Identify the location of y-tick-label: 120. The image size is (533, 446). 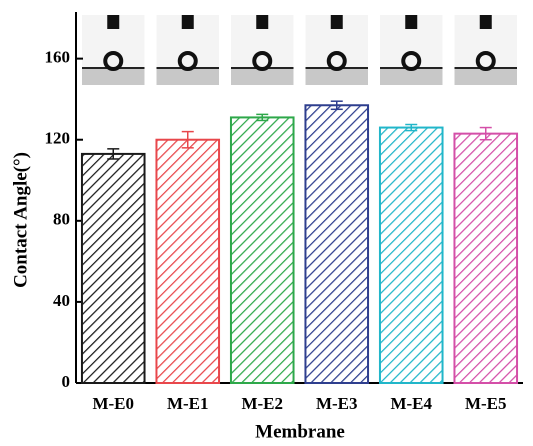
(58, 138).